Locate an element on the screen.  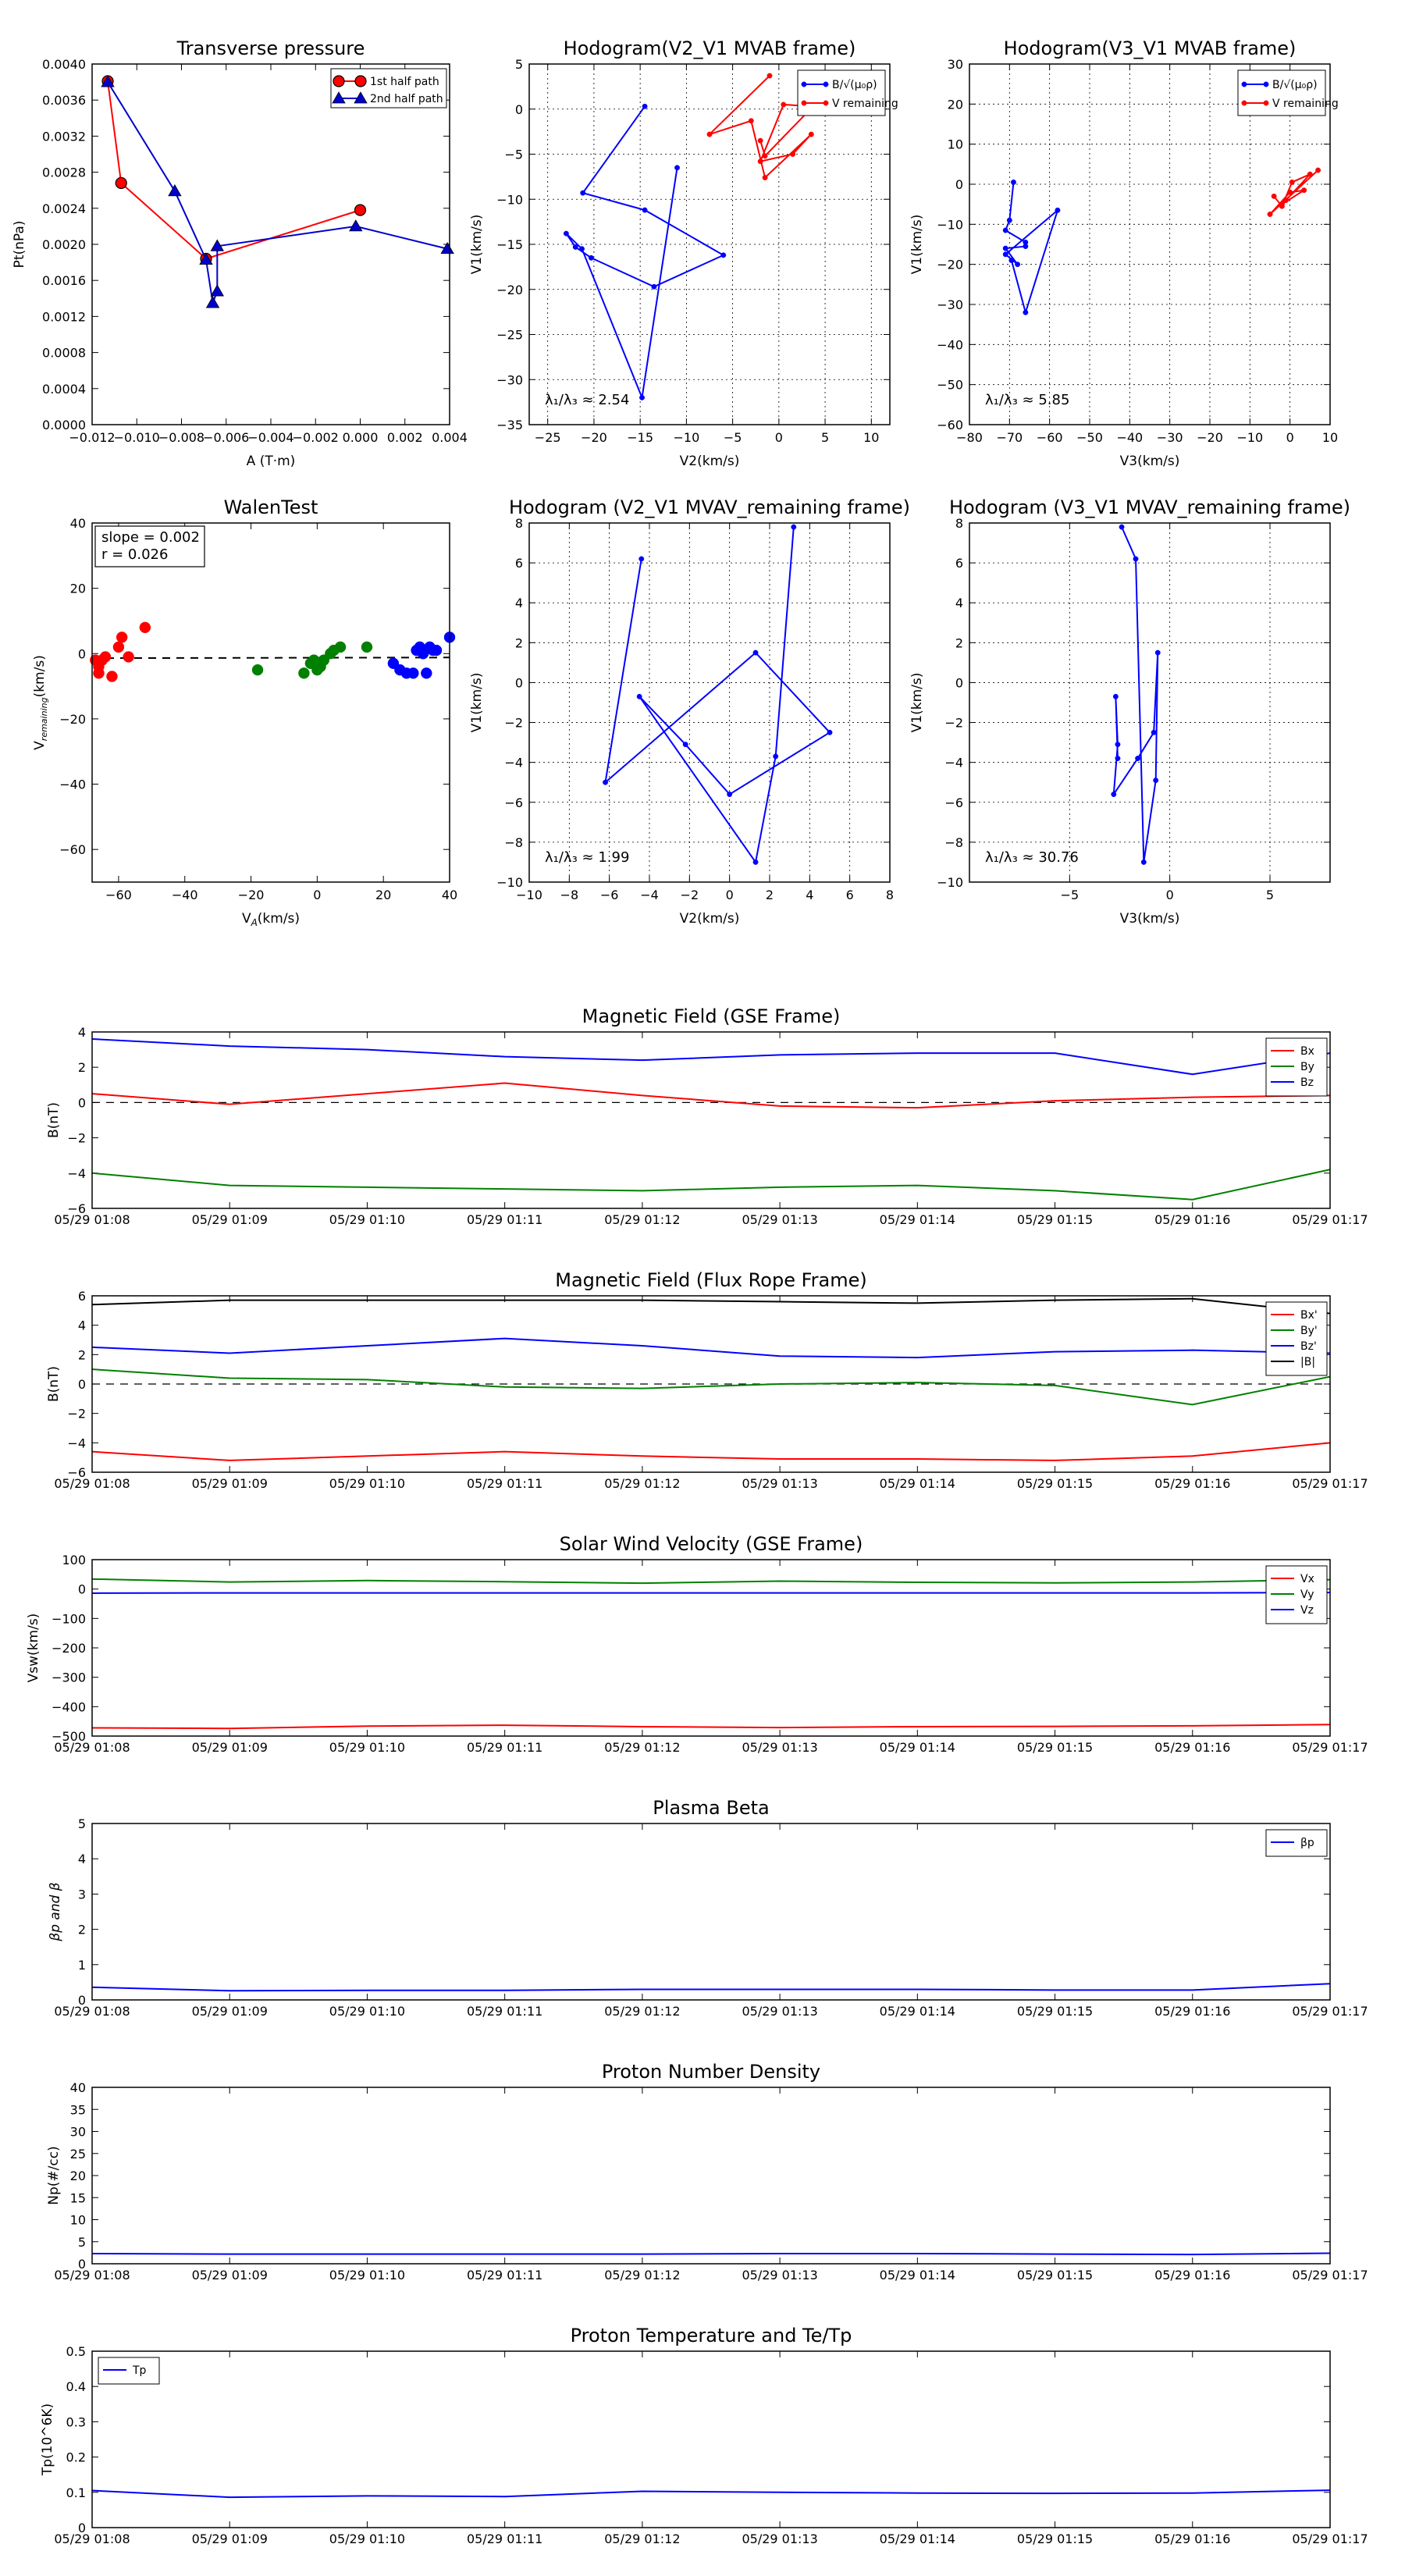
y-tick-label: −400 is located at coordinates (69, 1706).